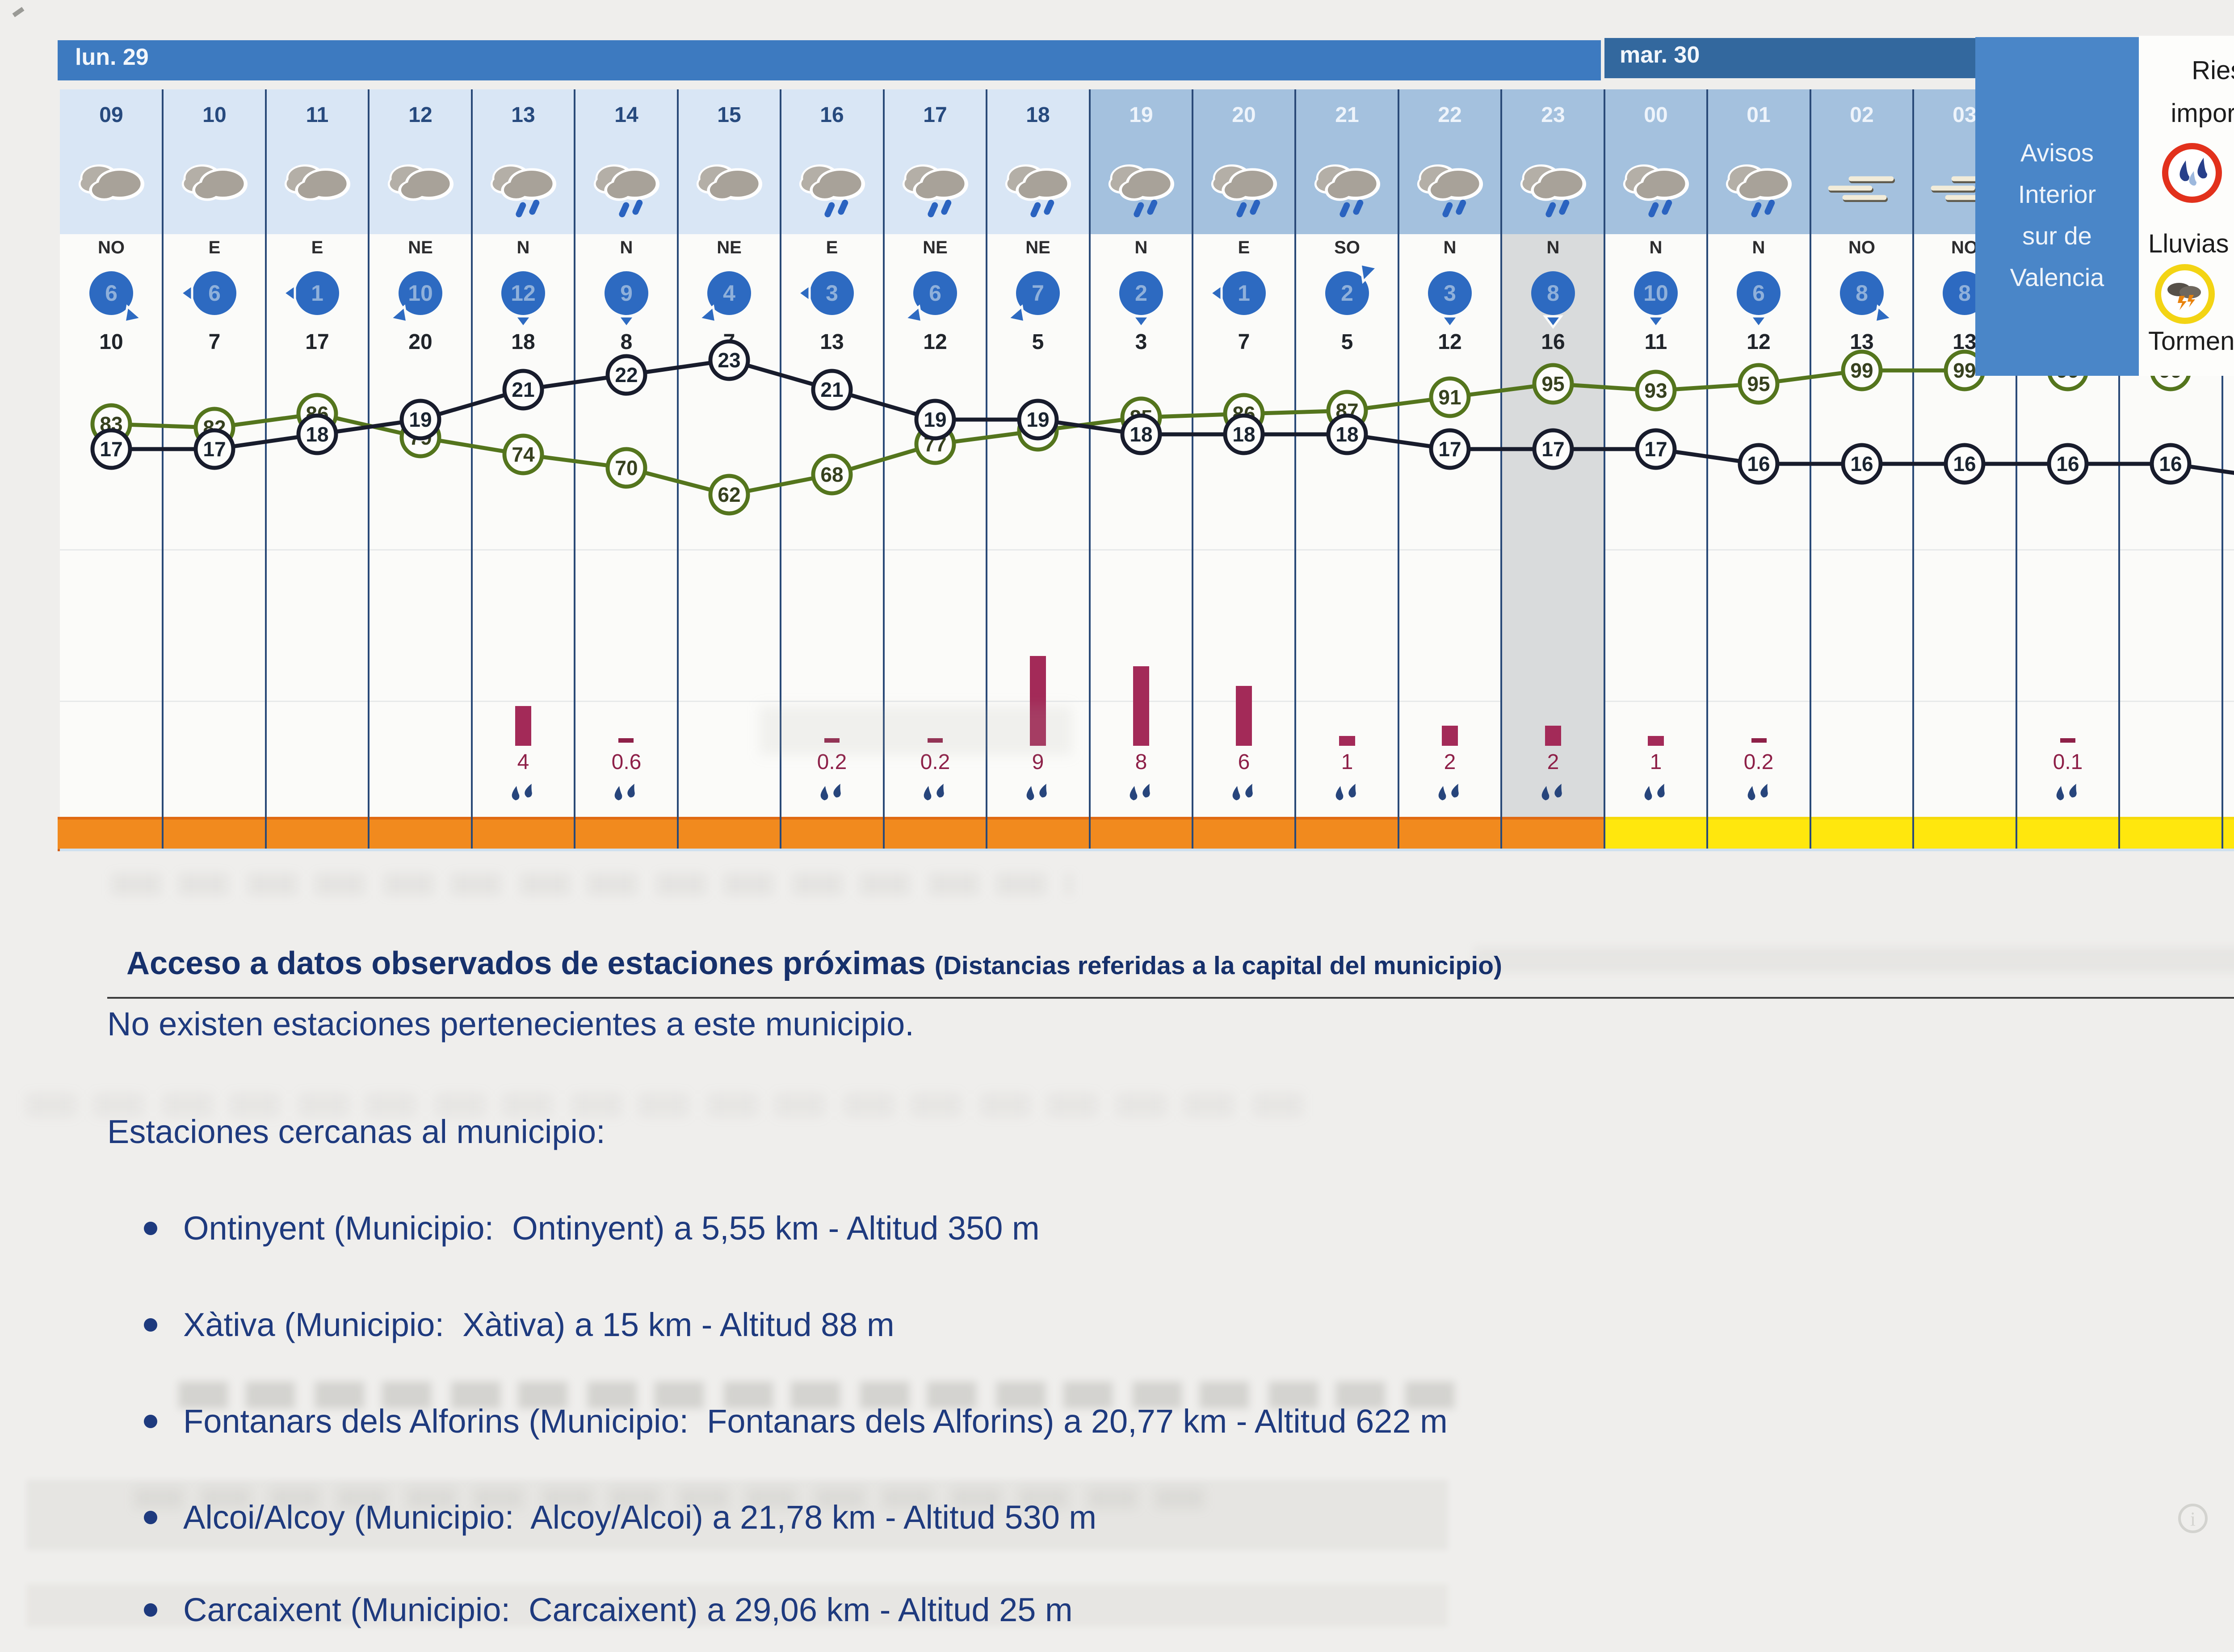 This screenshot has width=2234, height=1652. I want to click on svg-text: i, so click(2193, 1519).